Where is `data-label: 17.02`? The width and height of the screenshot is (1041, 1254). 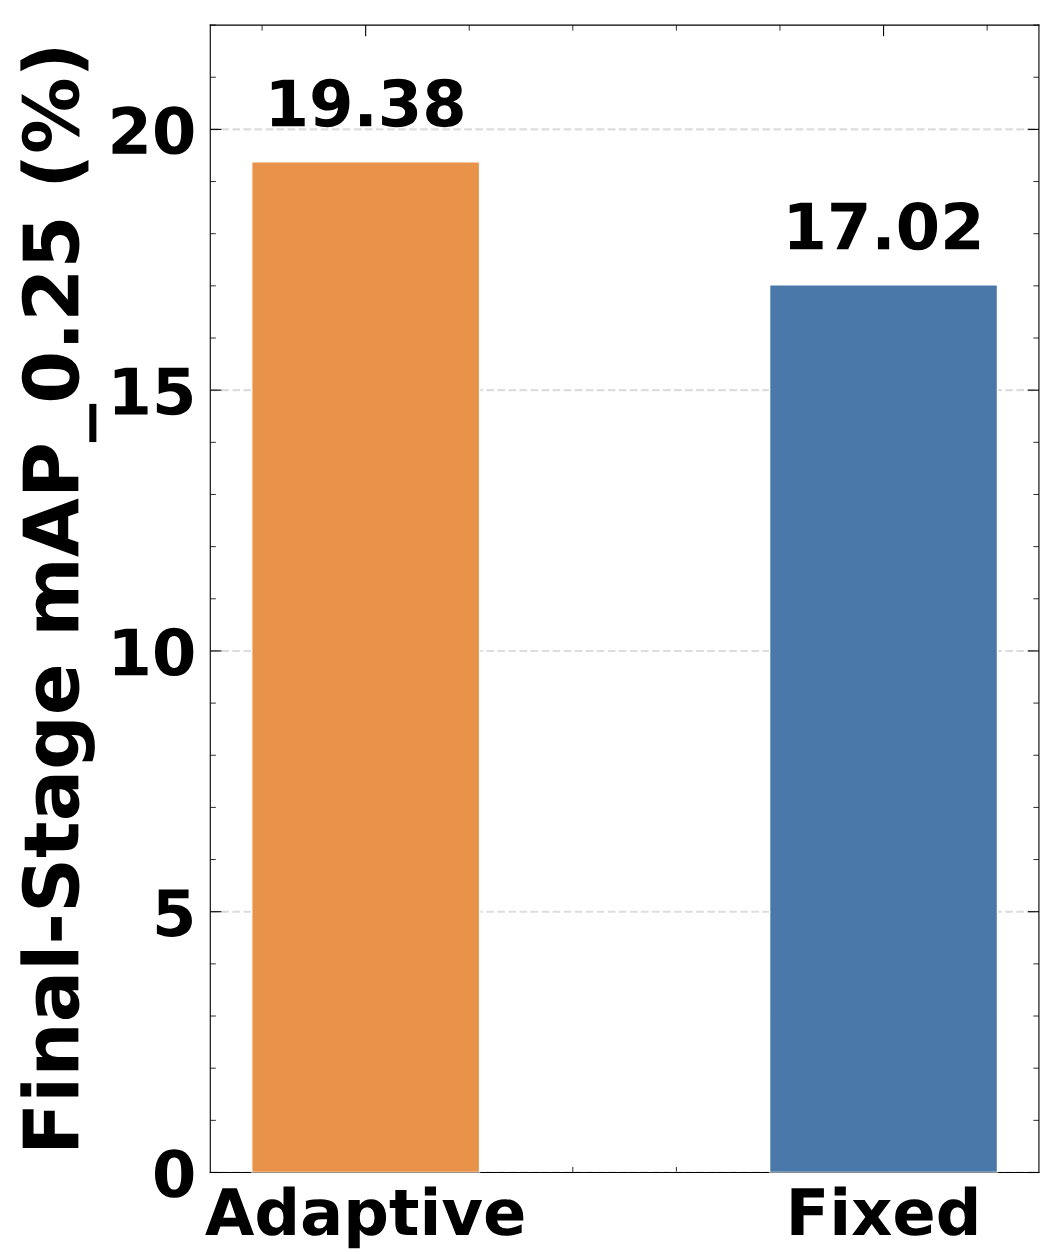
data-label: 17.02 is located at coordinates (884, 226).